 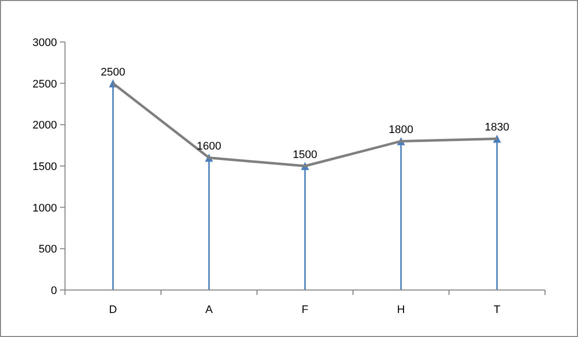 What do you see at coordinates (401, 130) in the screenshot?
I see `data-label: 1800` at bounding box center [401, 130].